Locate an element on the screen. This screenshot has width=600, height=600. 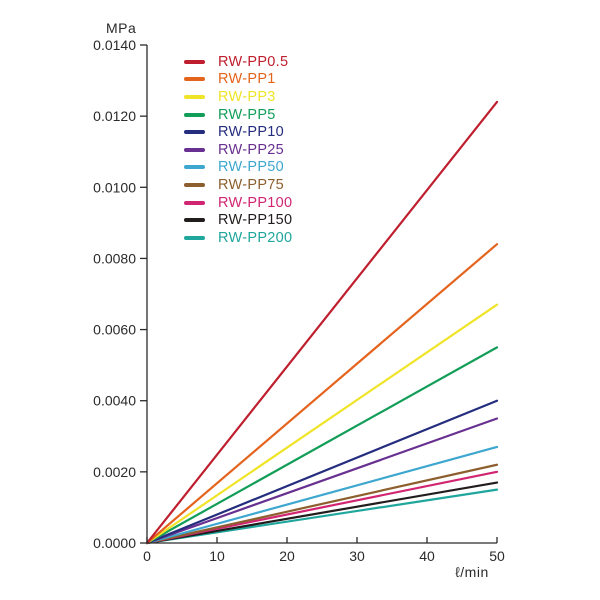
legend-label: RW-PP75 is located at coordinates (251, 184).